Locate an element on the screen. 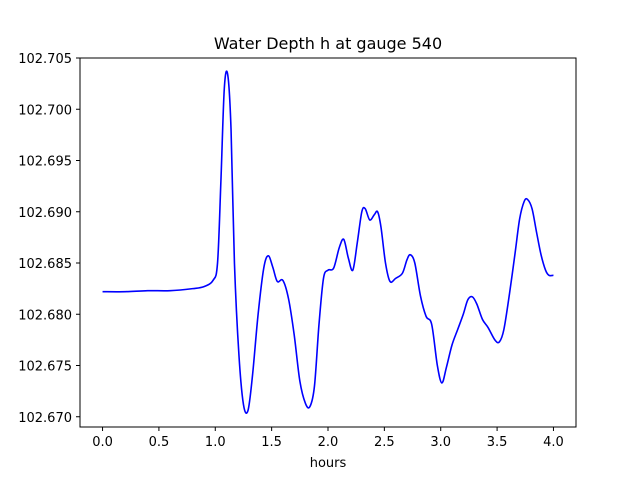 The image size is (640, 480). y-tick-label: 102.675 is located at coordinates (45, 367).